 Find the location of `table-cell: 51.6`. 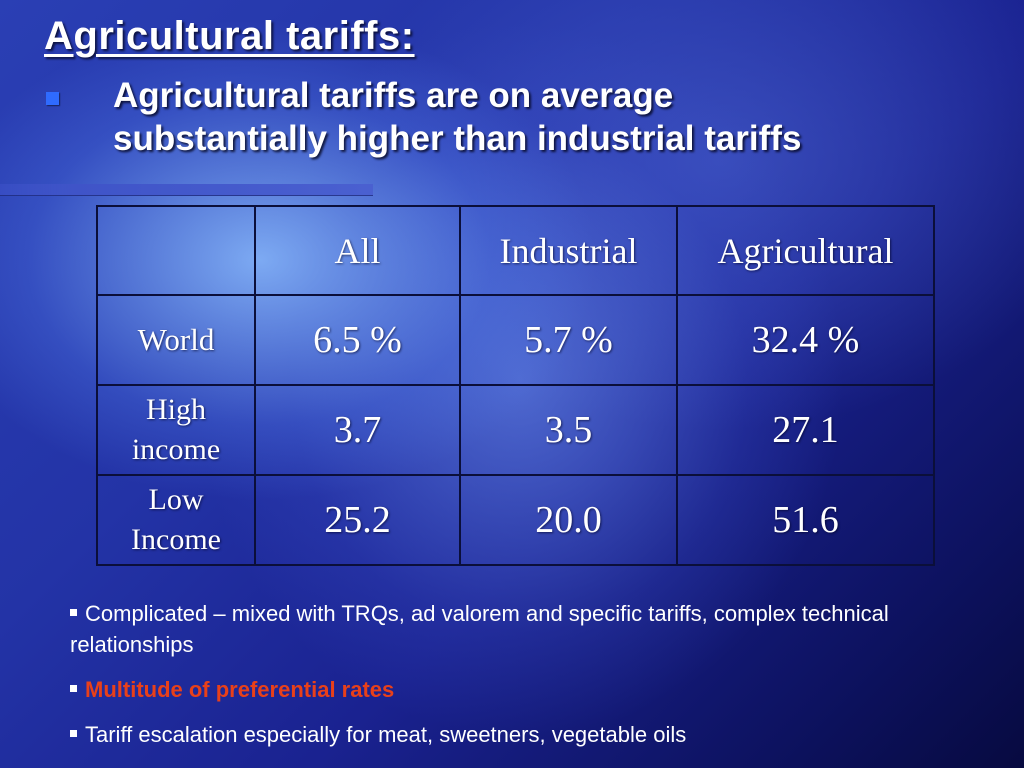

table-cell: 51.6 is located at coordinates (805, 520).